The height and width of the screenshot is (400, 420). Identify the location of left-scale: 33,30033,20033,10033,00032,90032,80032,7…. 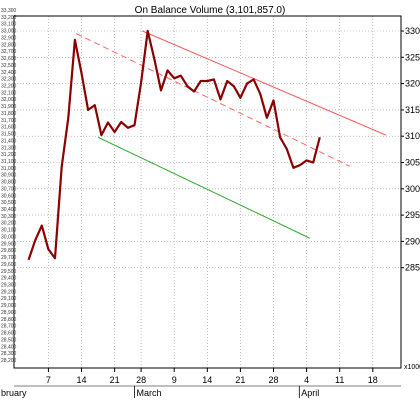
(9, 186).